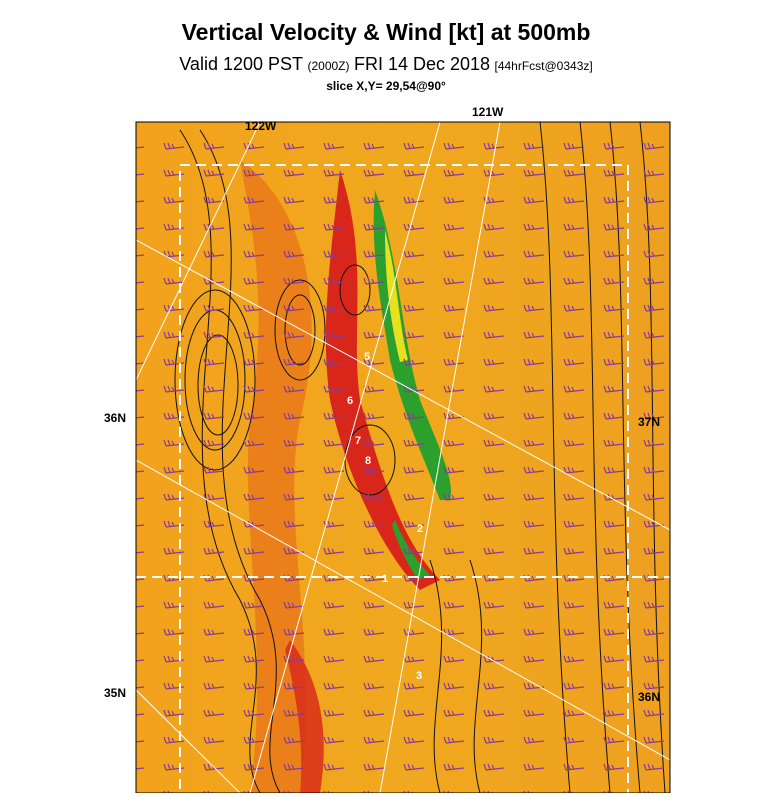 Image resolution: width=772 pixels, height=798 pixels. Describe the element at coordinates (419, 676) in the screenshot. I see `slice-point: 3` at that location.